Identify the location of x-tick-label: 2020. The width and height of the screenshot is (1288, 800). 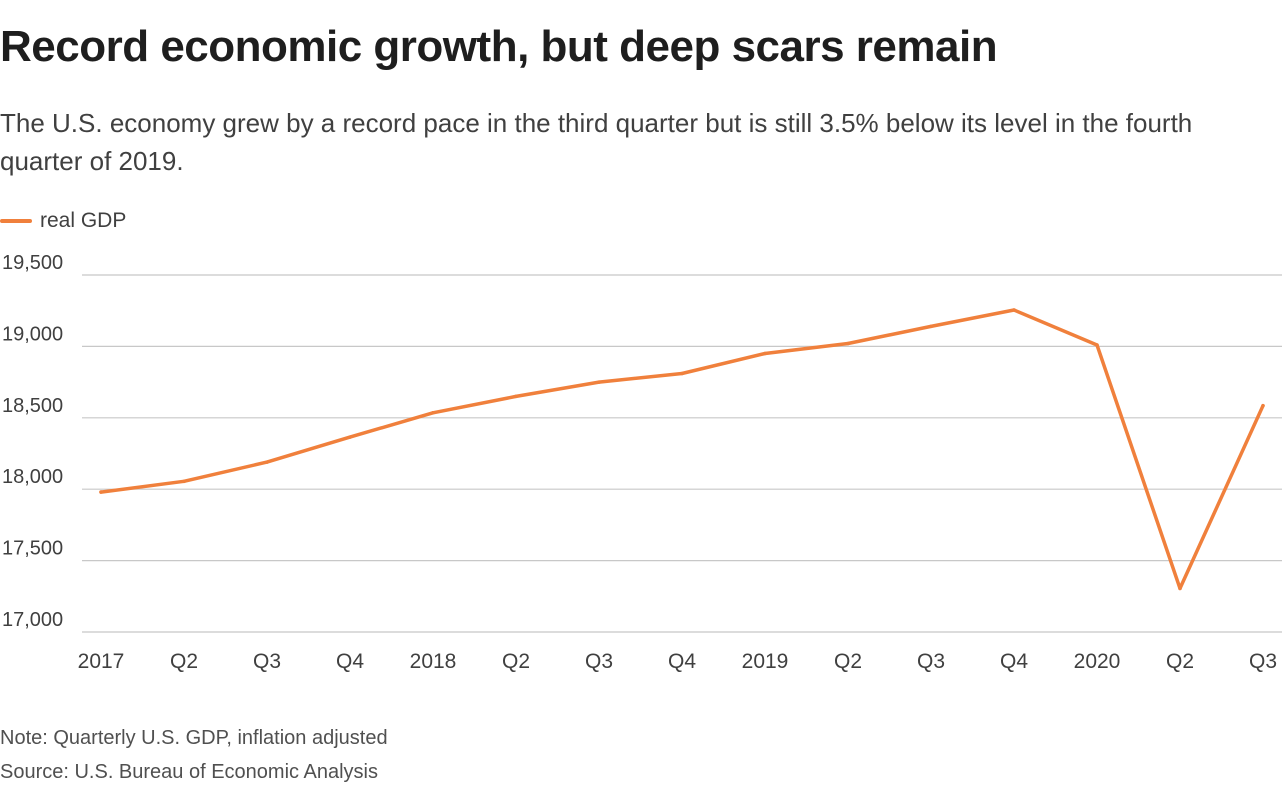
(1097, 661).